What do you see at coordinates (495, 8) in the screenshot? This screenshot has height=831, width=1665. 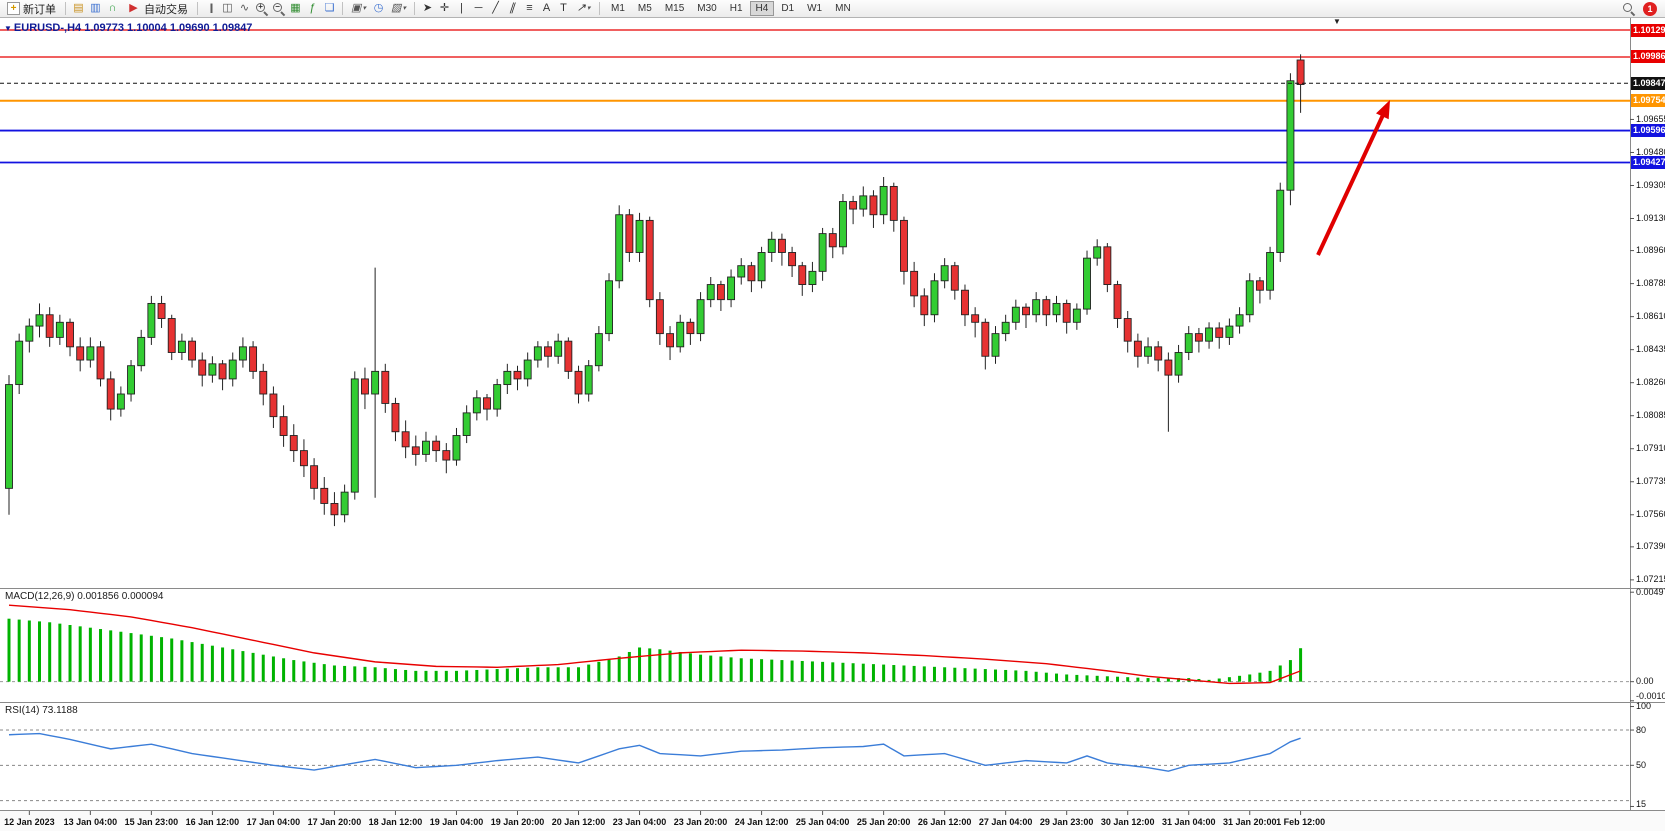 I see `trendline-icon: ╱` at bounding box center [495, 8].